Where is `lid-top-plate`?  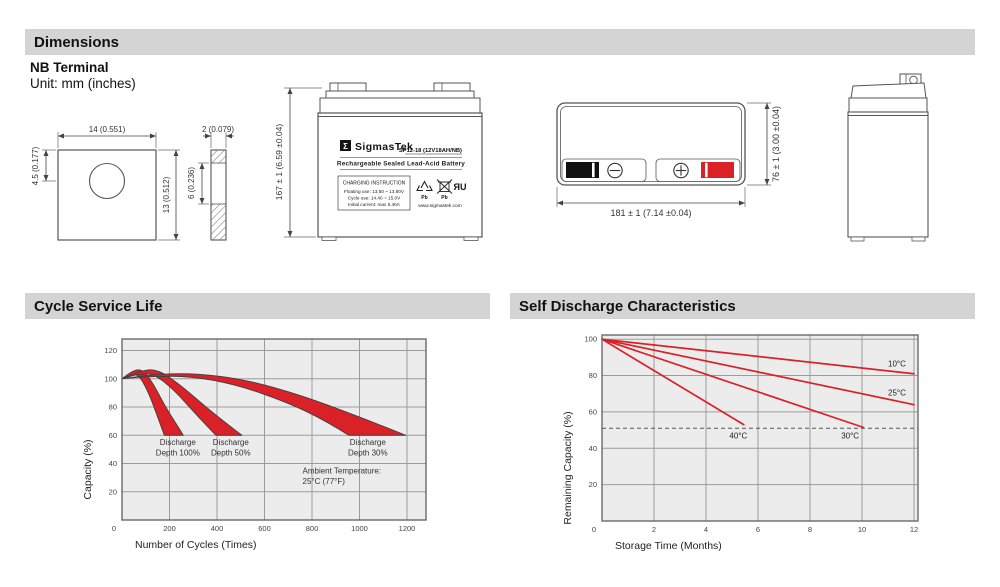
lid-top-plate is located at coordinates (400, 94).